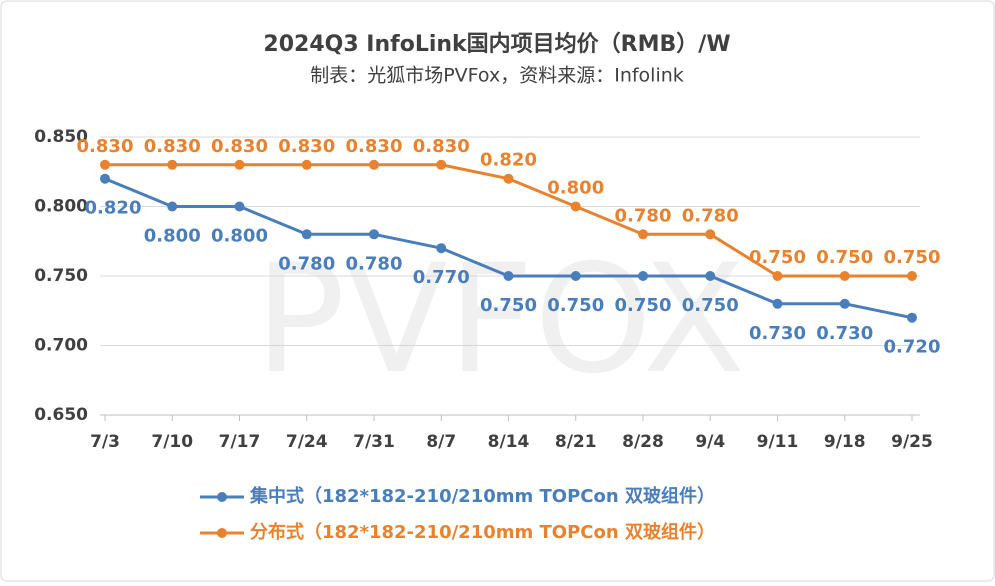  I want to click on y-tick-label: 0.850, so click(61, 137).